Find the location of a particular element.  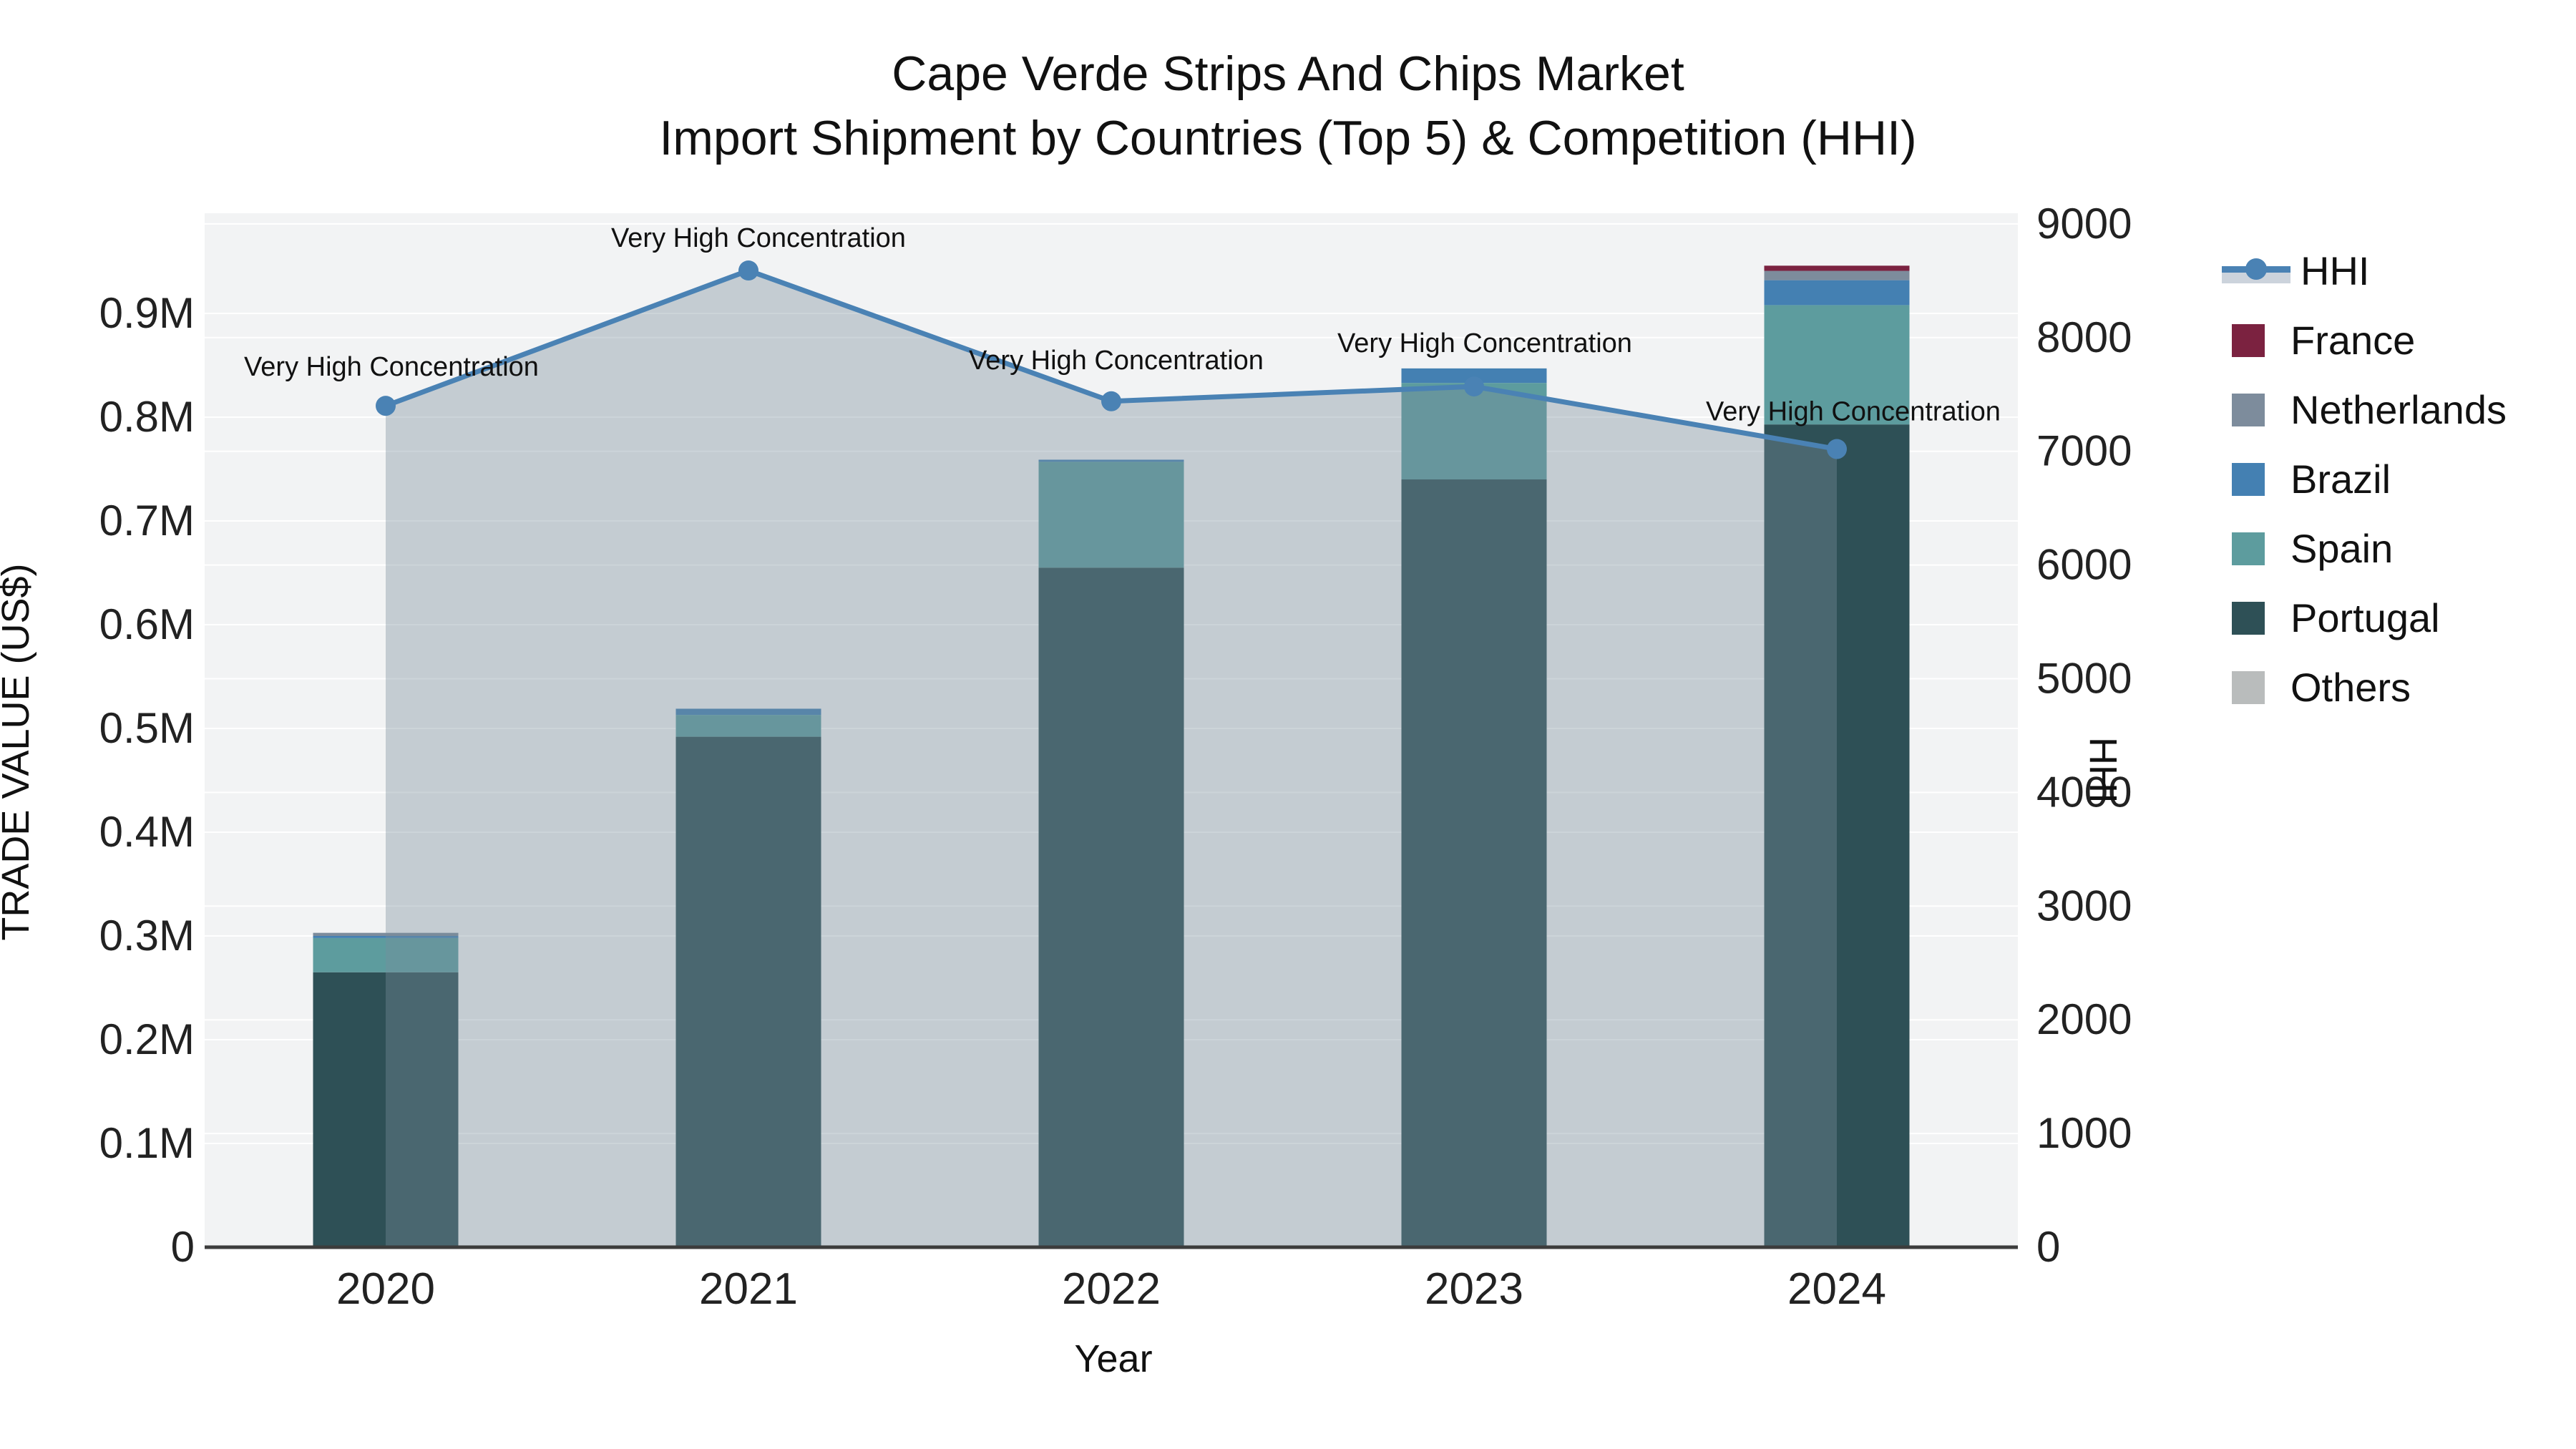

legend-item-spain: Spain is located at coordinates (2364, 548).